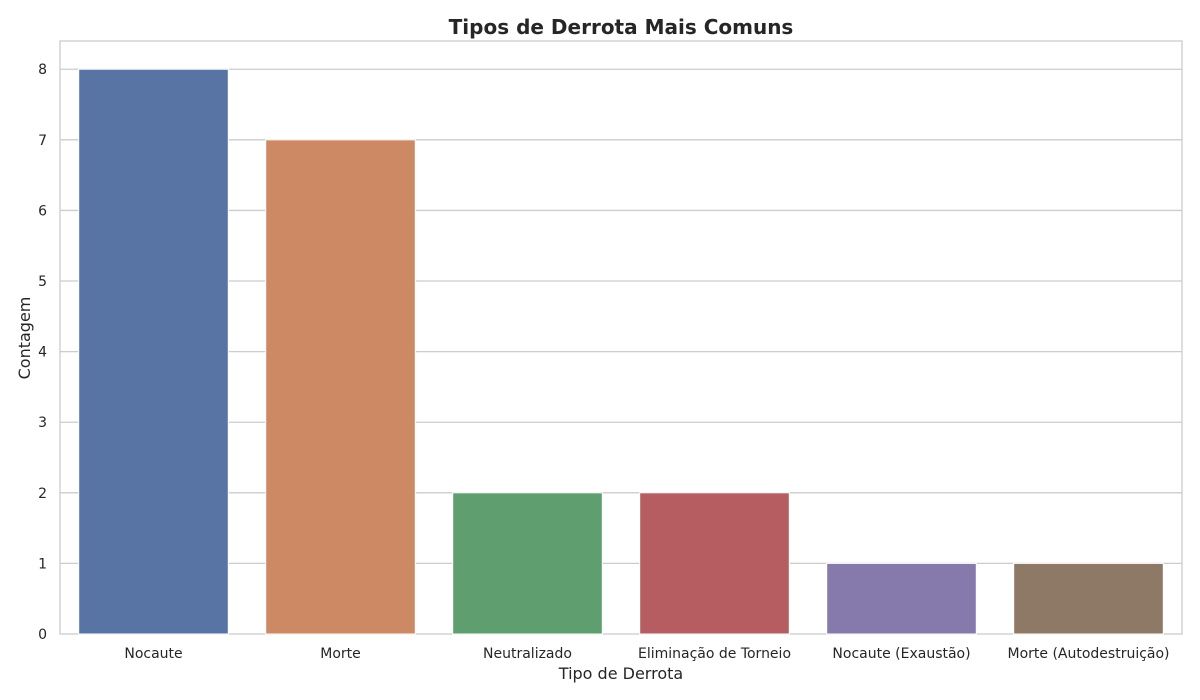  Describe the element at coordinates (621, 27) in the screenshot. I see `chart-title: Tipos de Derrota Mais Comuns` at that location.